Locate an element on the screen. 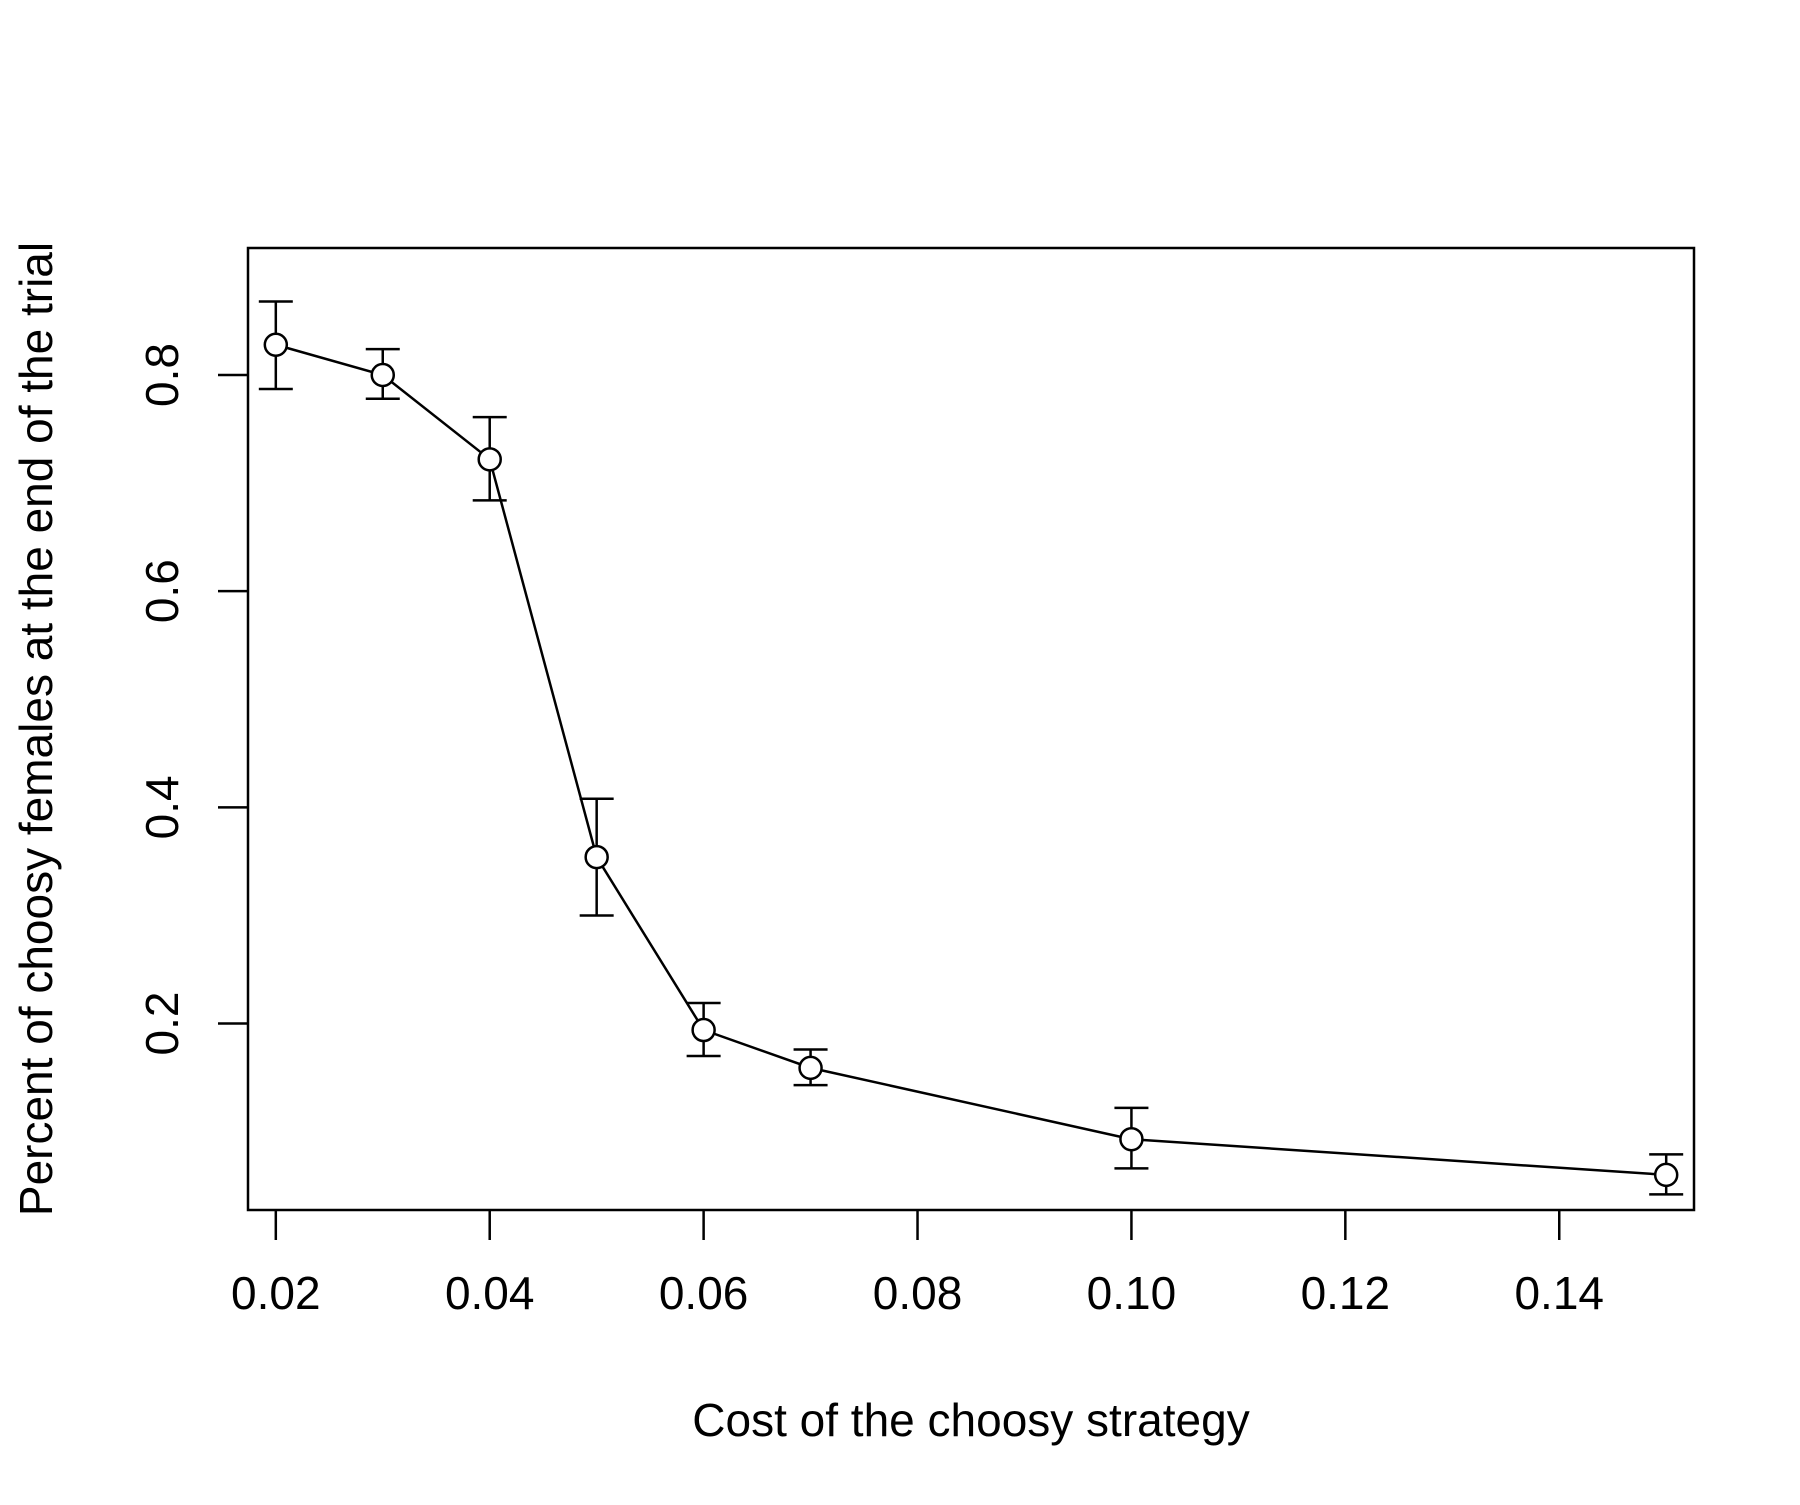  x-tick-label: 0.10 is located at coordinates (1132, 1293).